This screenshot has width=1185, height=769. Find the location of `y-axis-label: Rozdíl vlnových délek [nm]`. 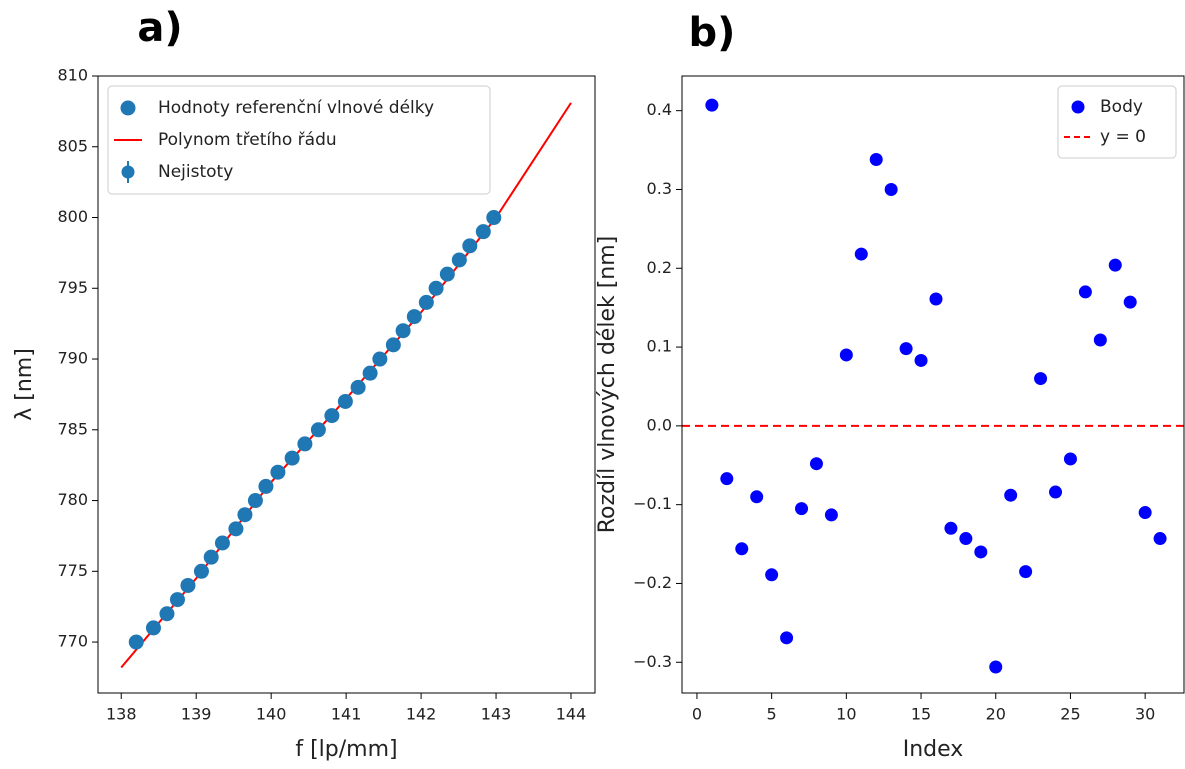

y-axis-label: Rozdíl vlnových délek [nm] is located at coordinates (607, 385).